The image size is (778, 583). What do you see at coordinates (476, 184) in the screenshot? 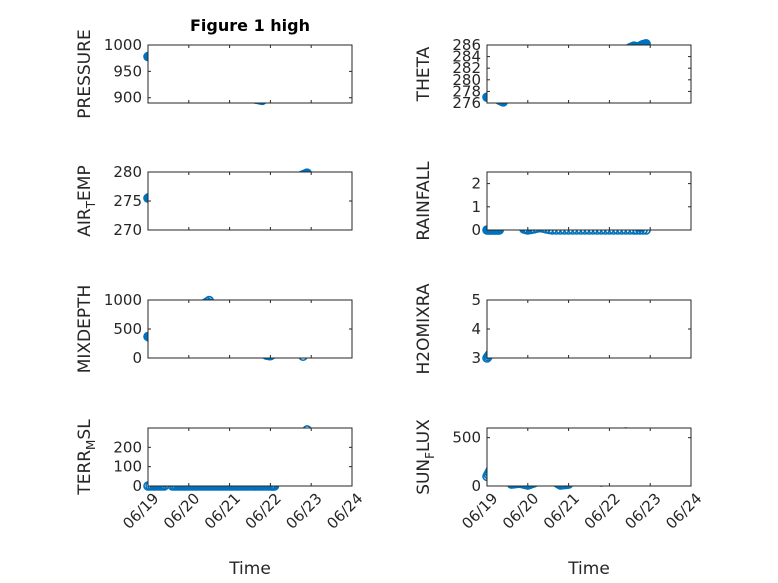
I see `y-tick-label: 2` at bounding box center [476, 184].